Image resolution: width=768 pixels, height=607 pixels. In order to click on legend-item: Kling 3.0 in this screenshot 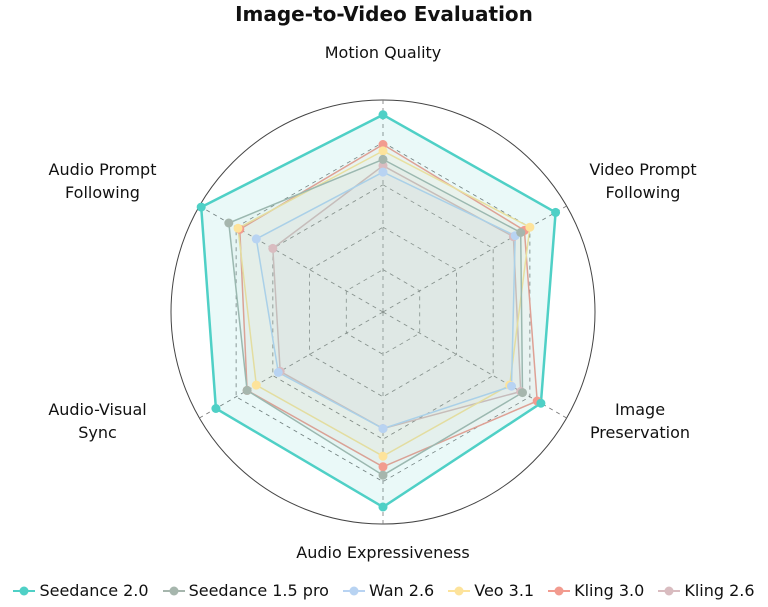, I will do `click(596, 590)`.